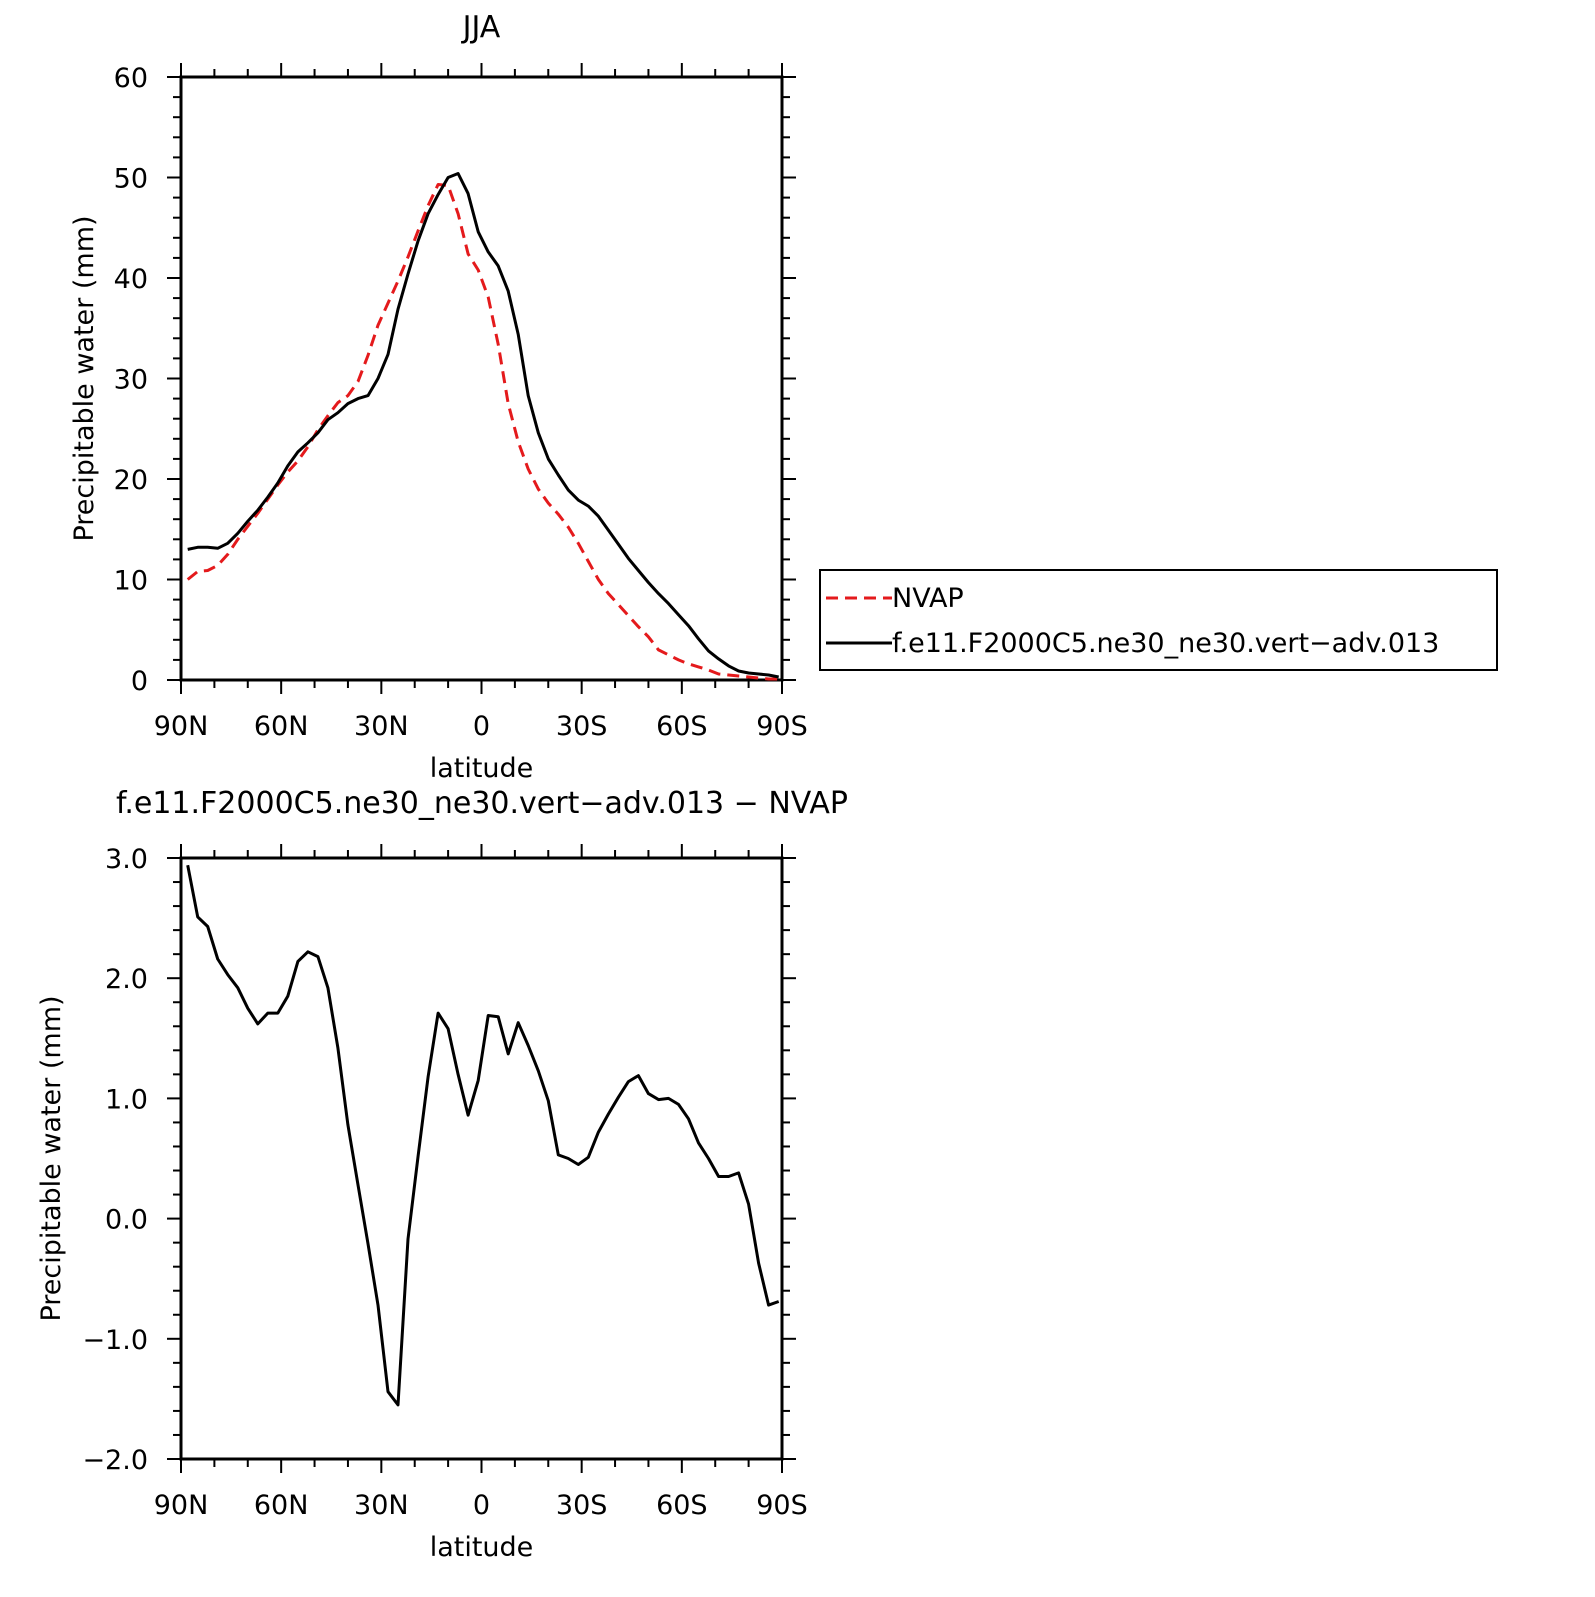 This screenshot has height=1597, width=1595. What do you see at coordinates (481, 27) in the screenshot?
I see `chart-title: JJA` at bounding box center [481, 27].